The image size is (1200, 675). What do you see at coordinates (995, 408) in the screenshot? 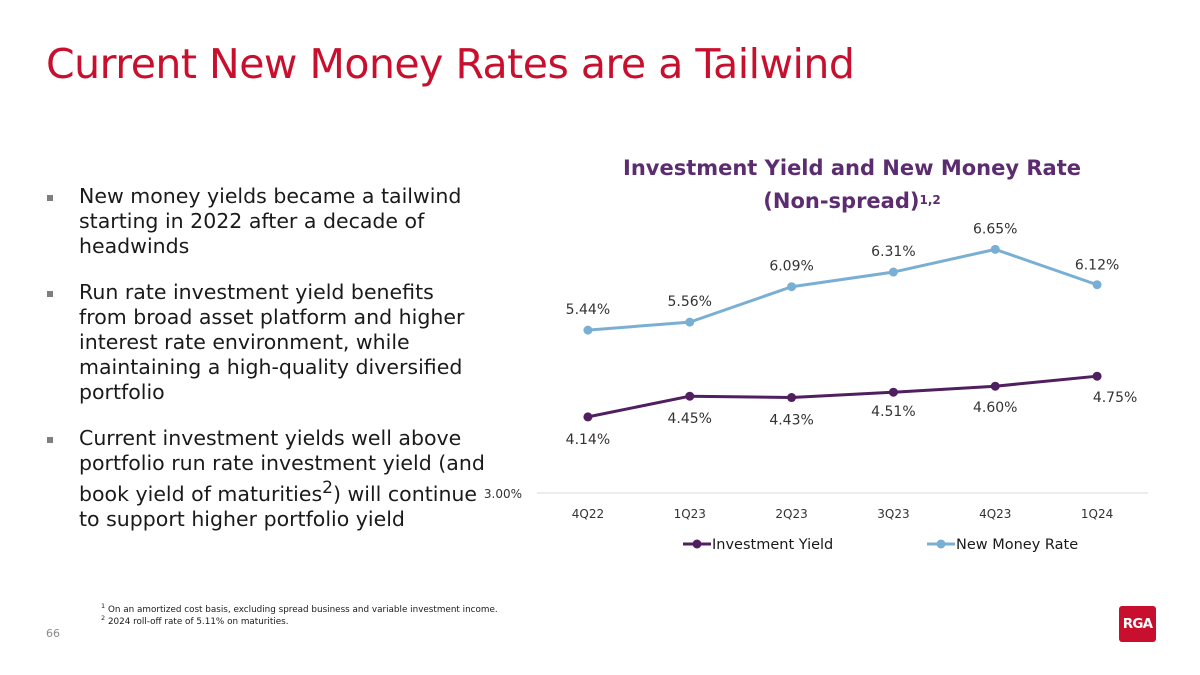
I see `data-label: 4.60%` at bounding box center [995, 408].